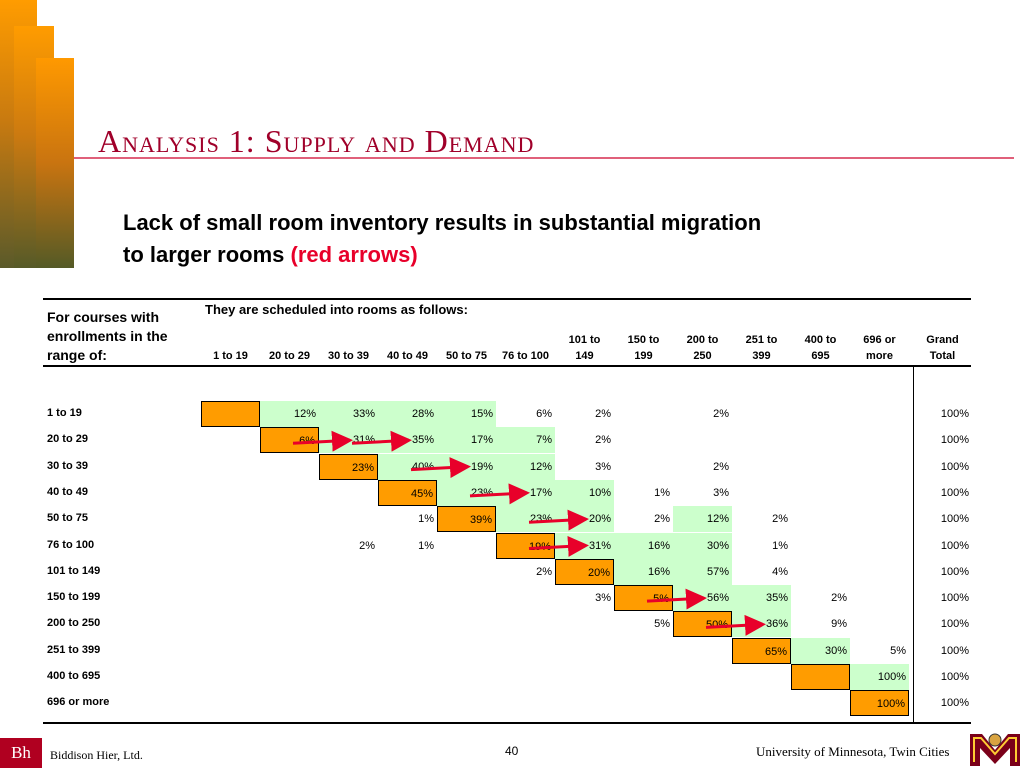 The image size is (1024, 768). Describe the element at coordinates (761, 650) in the screenshot. I see `diagonal-cell: 65%` at that location.